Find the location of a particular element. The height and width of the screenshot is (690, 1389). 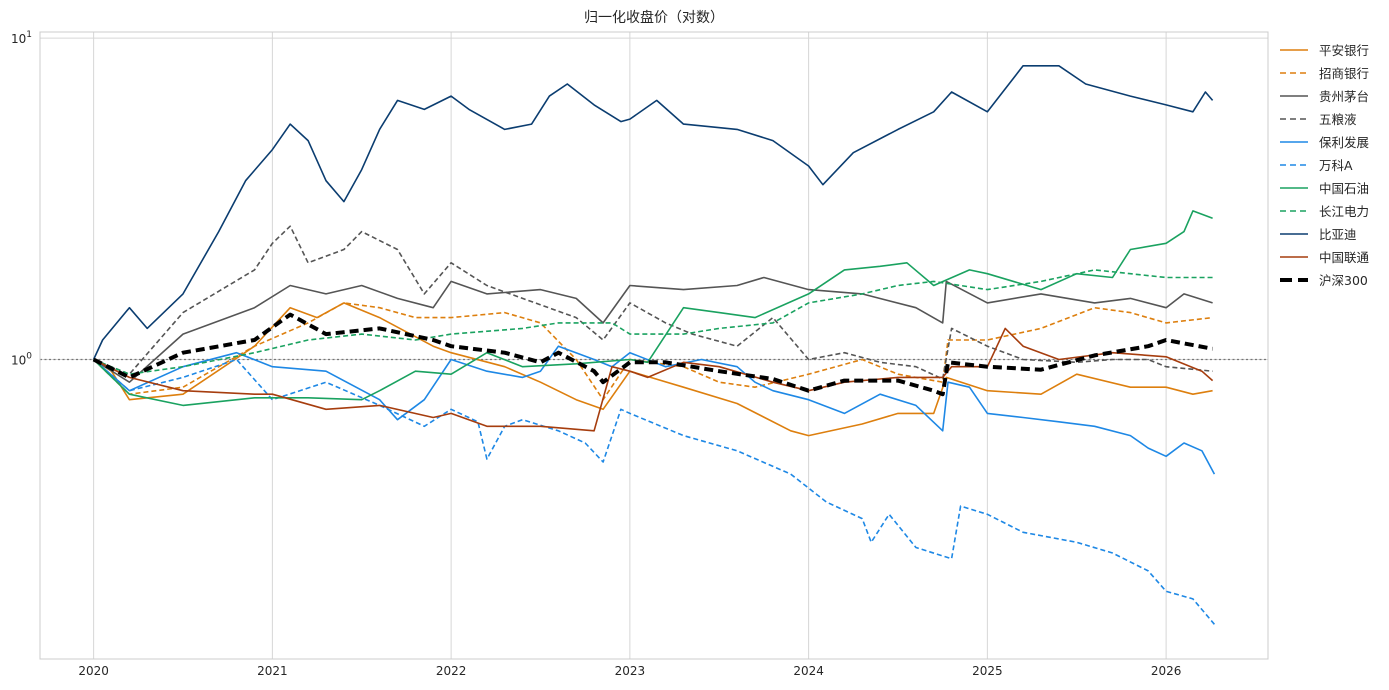

series-line-中国联通 is located at coordinates (653, 379).